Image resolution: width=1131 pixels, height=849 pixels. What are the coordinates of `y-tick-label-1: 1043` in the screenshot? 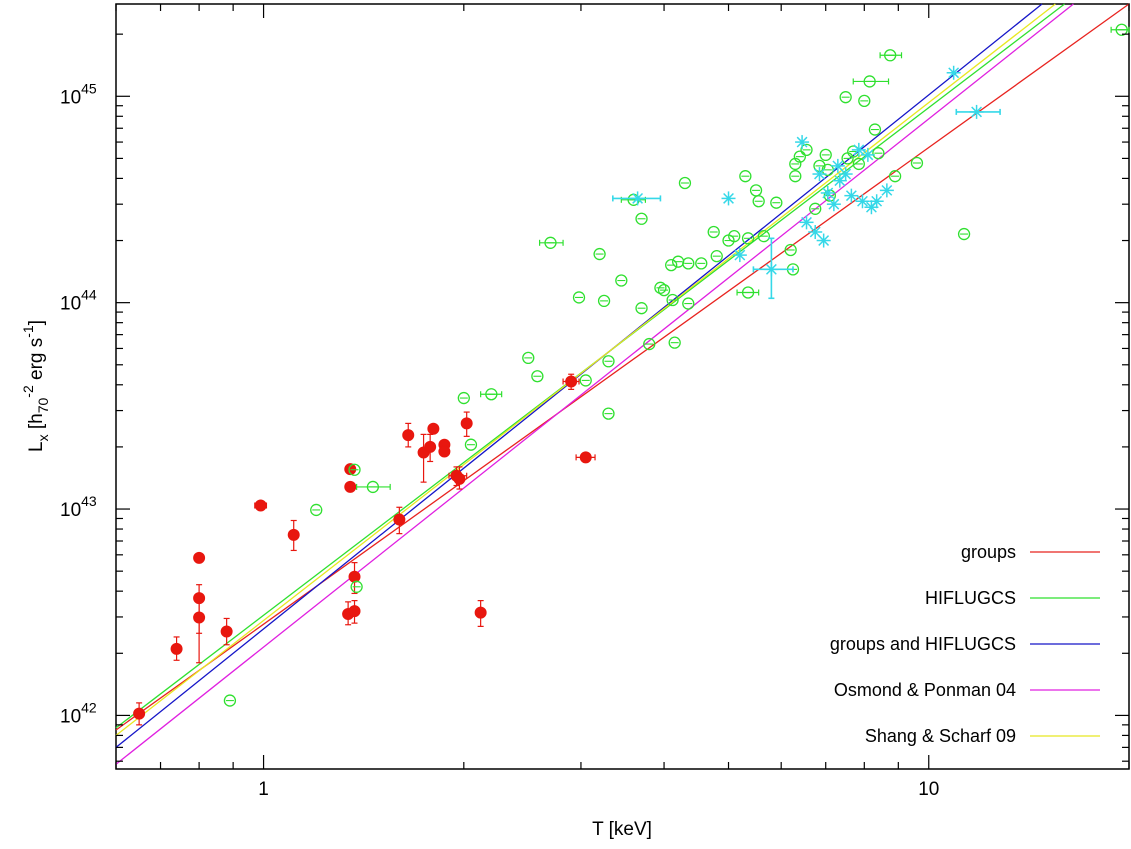 It's located at (78, 507).